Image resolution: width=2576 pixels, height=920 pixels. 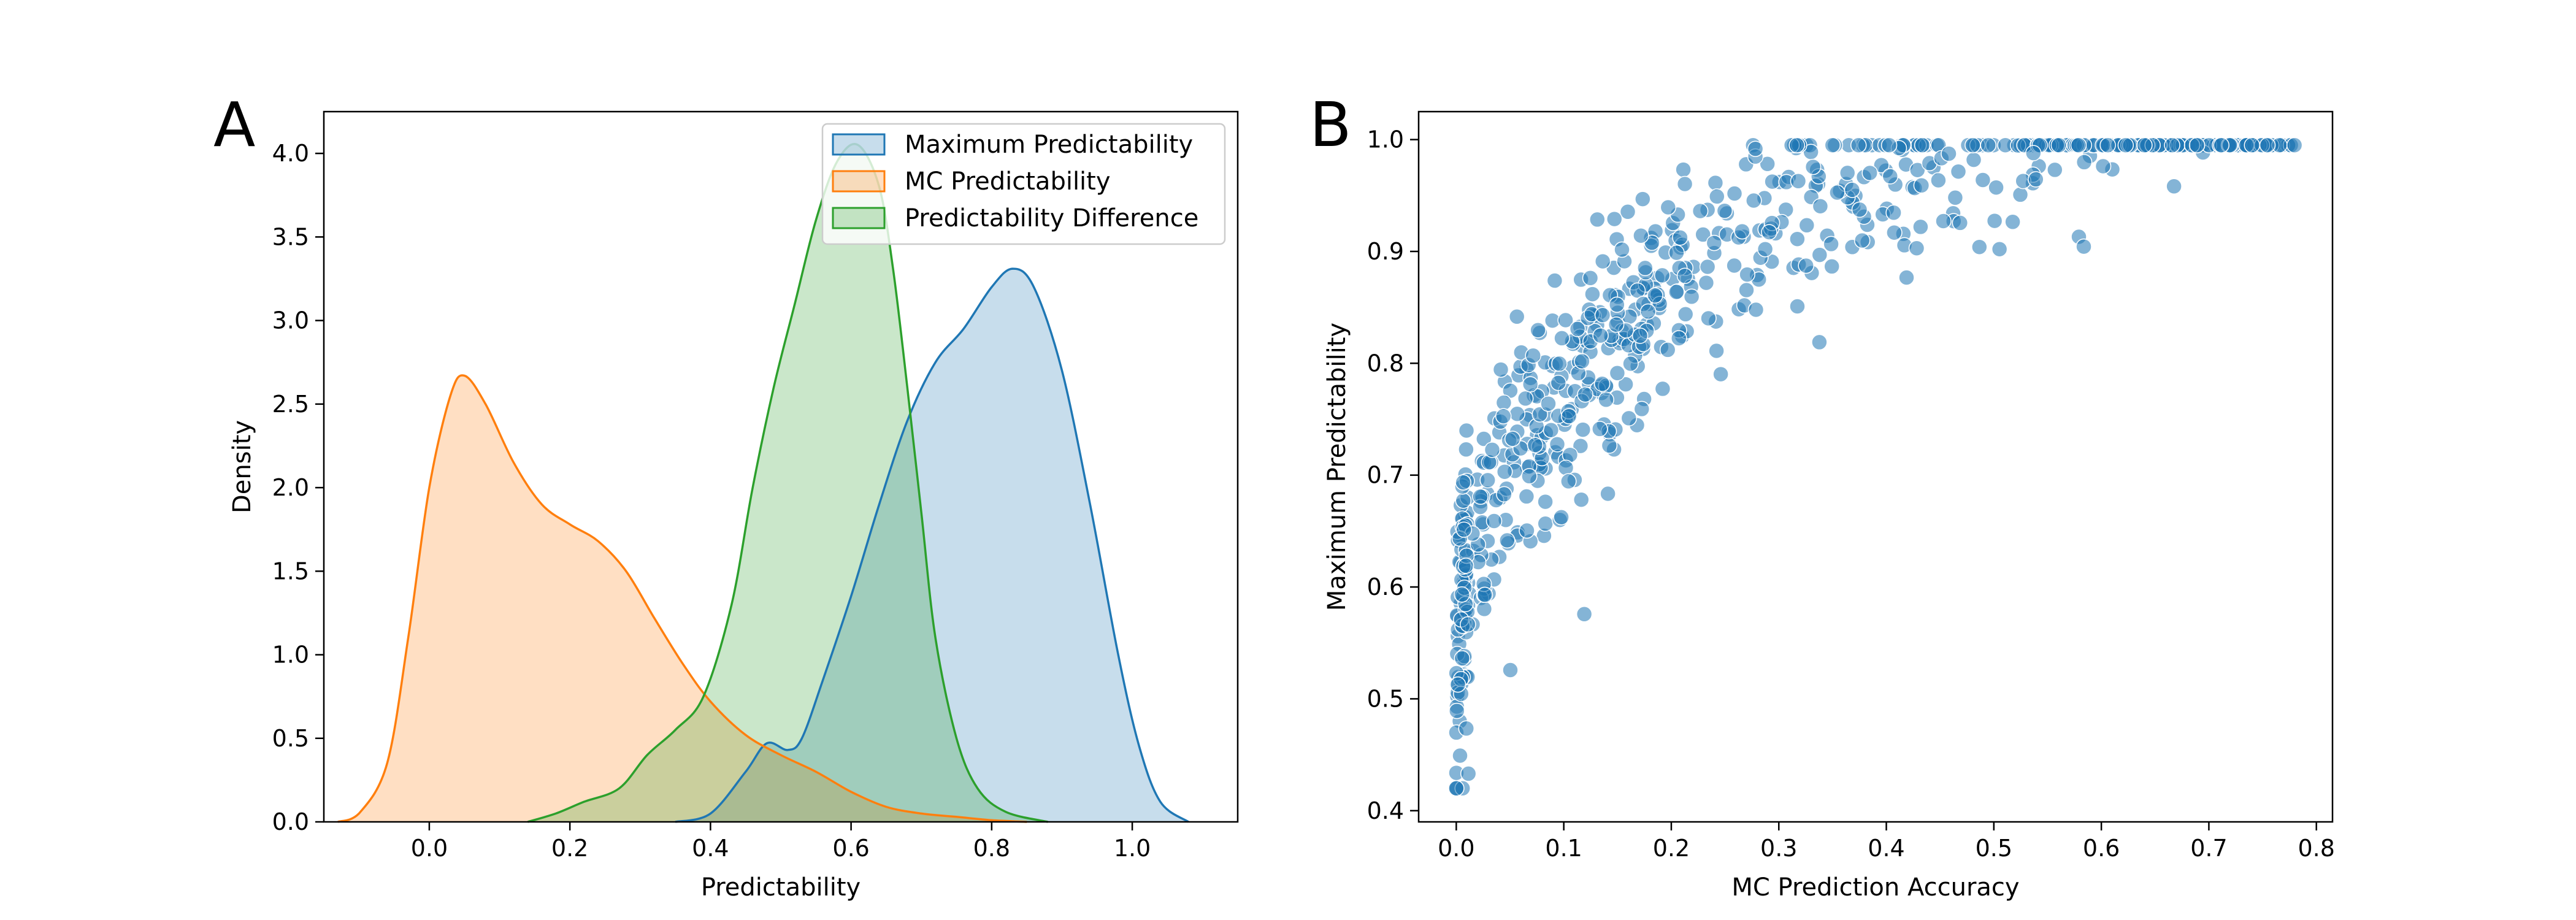 What do you see at coordinates (1385, 810) in the screenshot?
I see `scatter-y-tick-label: 0.4` at bounding box center [1385, 810].